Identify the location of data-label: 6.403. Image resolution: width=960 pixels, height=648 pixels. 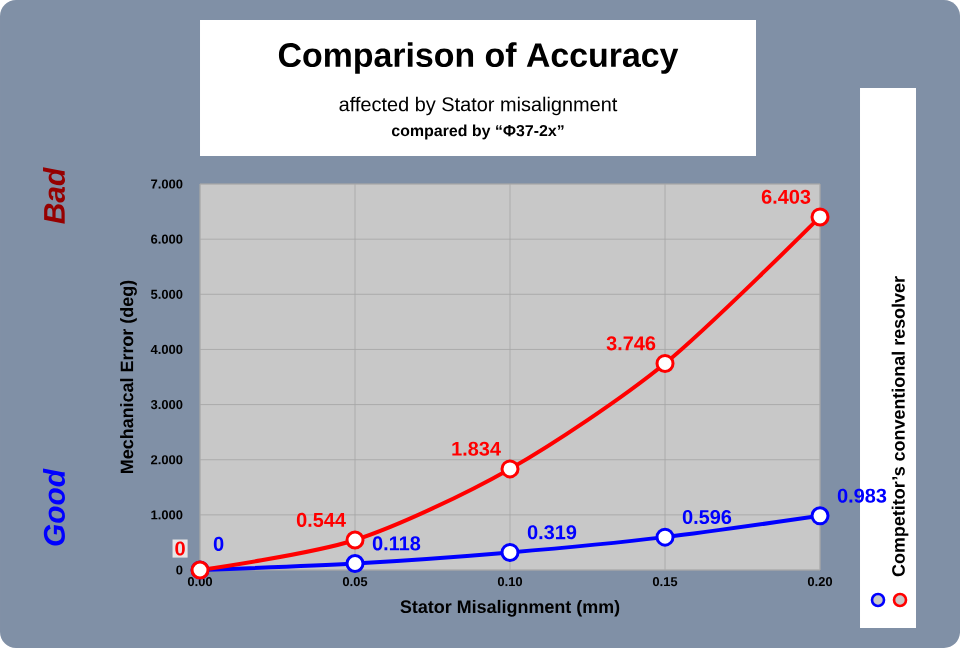
(786, 196).